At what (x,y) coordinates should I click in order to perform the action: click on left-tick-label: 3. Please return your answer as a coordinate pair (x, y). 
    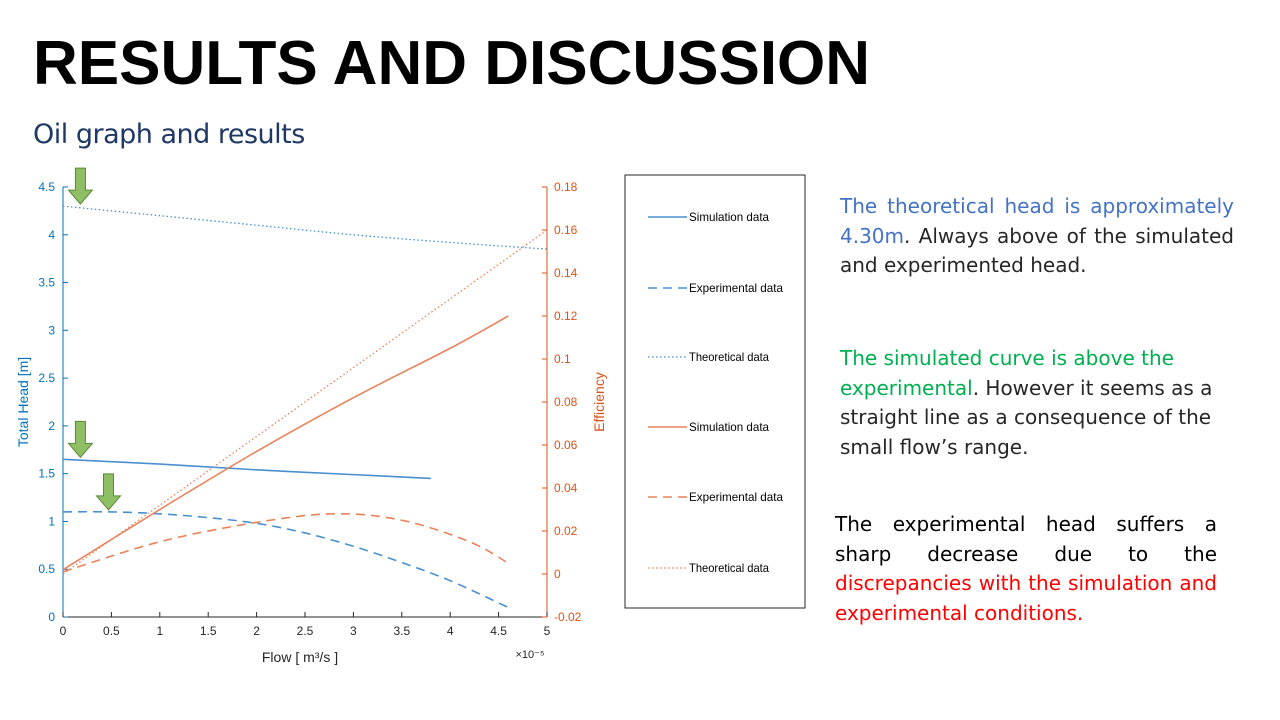
    Looking at the image, I should click on (51, 330).